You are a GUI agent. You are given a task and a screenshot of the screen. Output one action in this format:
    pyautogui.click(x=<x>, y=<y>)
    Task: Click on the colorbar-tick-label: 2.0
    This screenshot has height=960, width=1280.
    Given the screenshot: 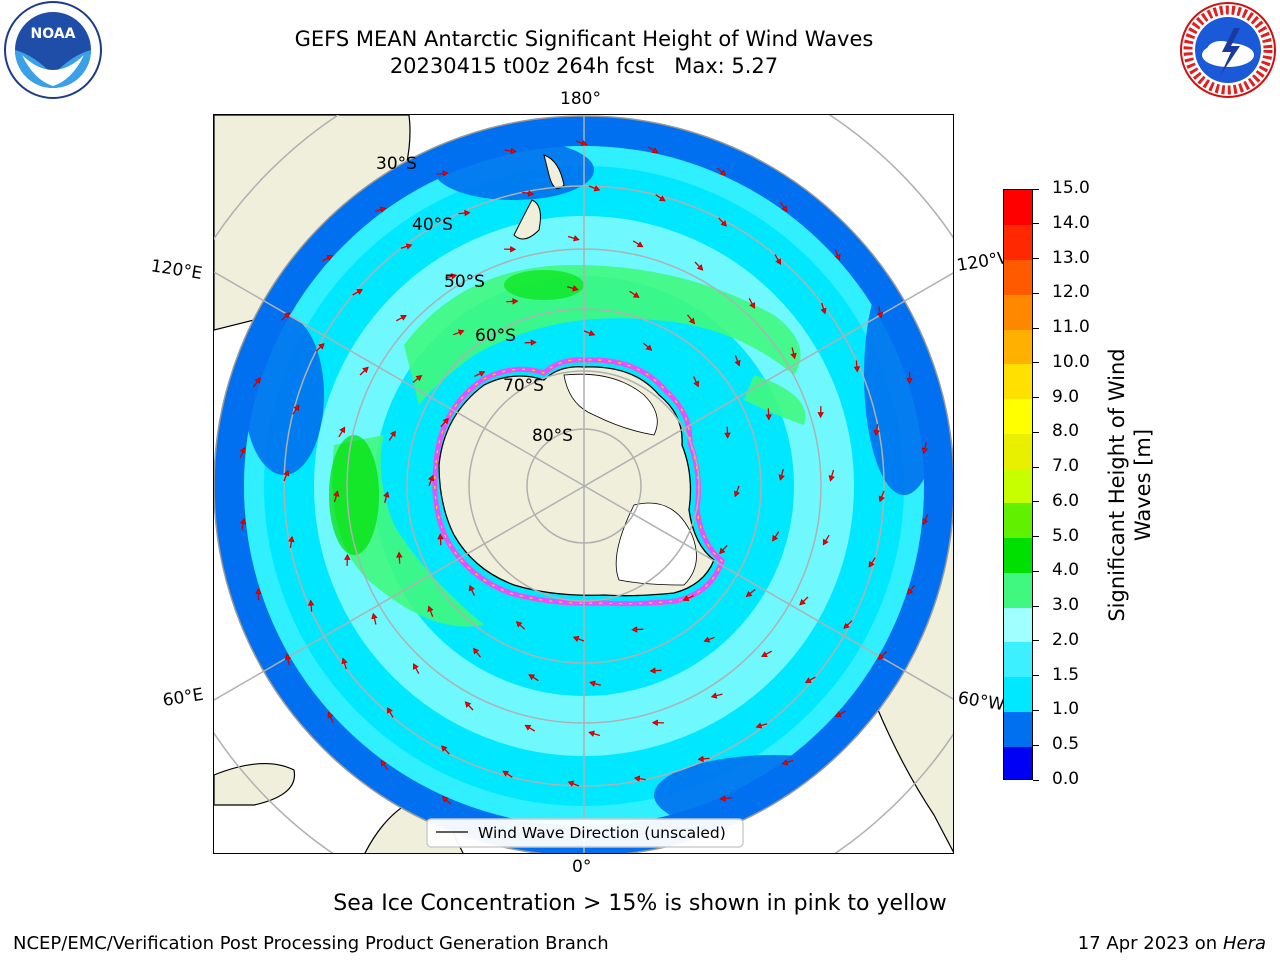 What is the action you would take?
    pyautogui.click(x=1066, y=639)
    